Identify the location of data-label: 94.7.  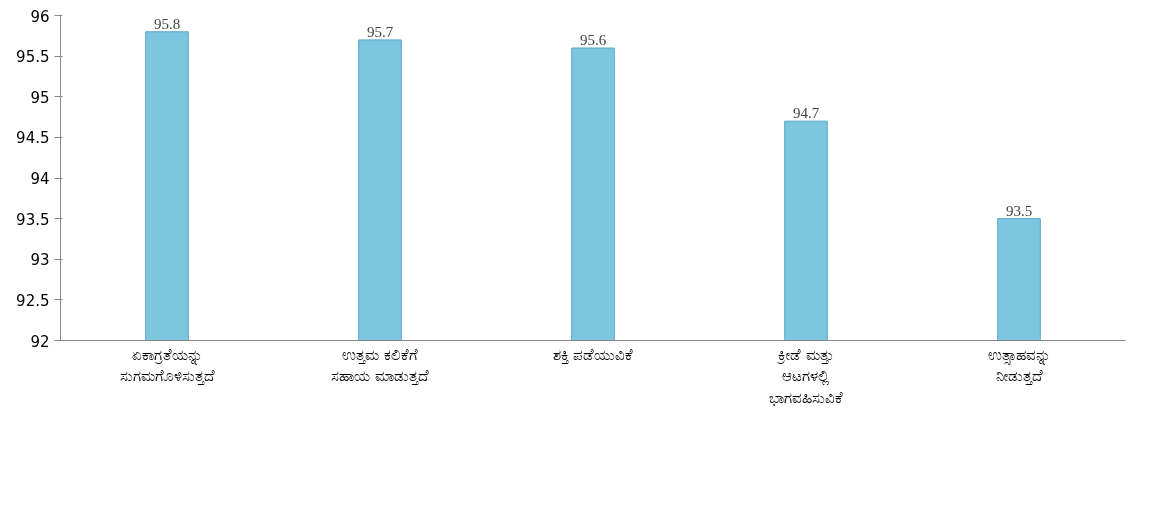
(806, 113).